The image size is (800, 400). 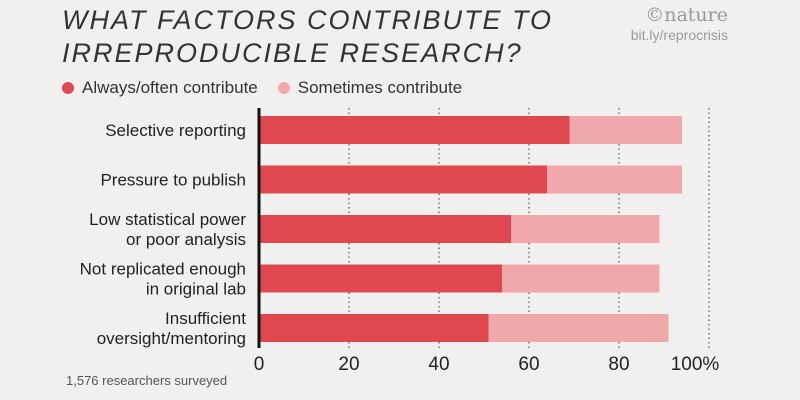 What do you see at coordinates (686, 15) in the screenshot?
I see `nature-logo: ©nature` at bounding box center [686, 15].